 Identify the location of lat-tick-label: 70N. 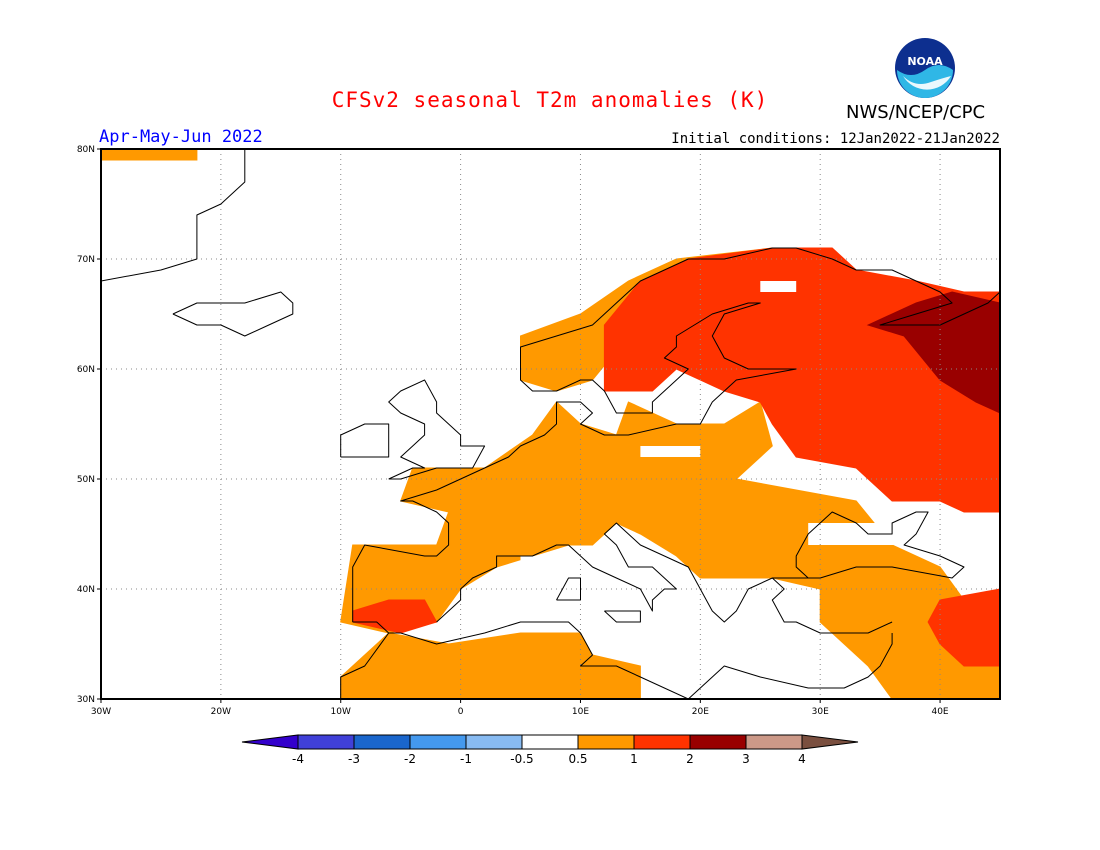
(86, 260).